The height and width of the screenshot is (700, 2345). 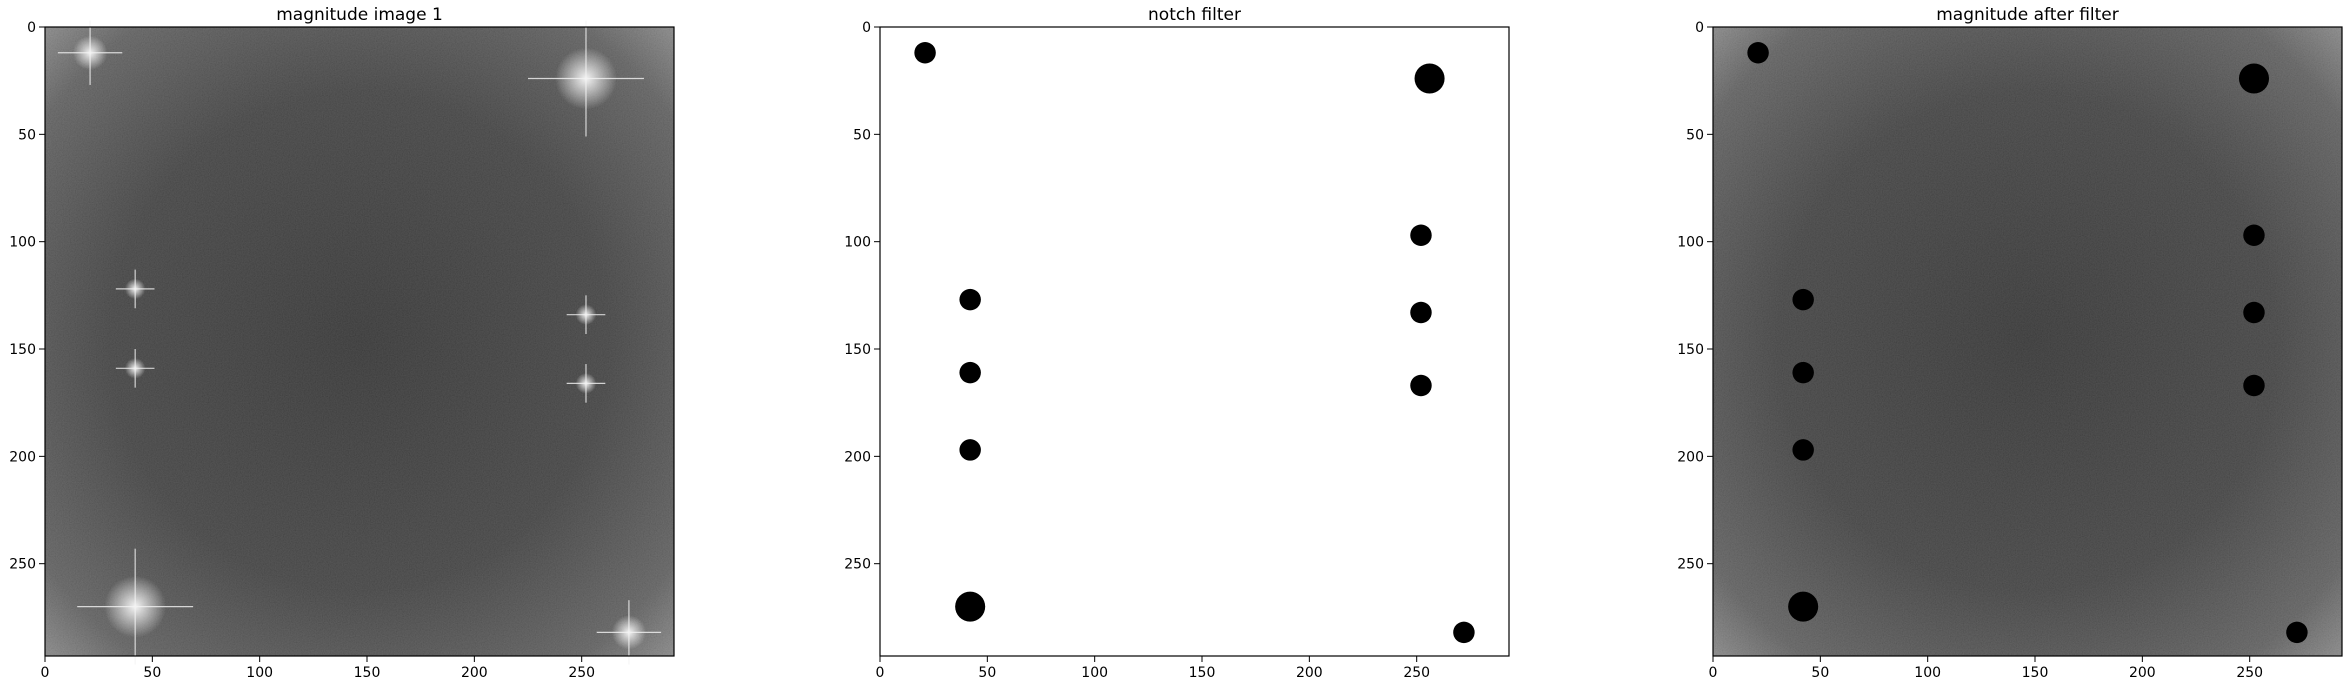 What do you see at coordinates (2027, 15) in the screenshot?
I see `panel-title: magnitude after filter` at bounding box center [2027, 15].